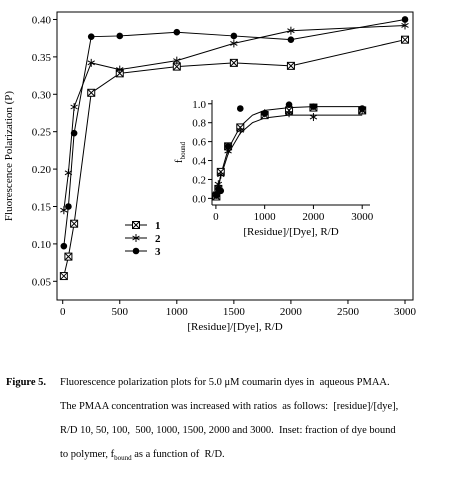 This screenshot has height=479, width=451. Describe the element at coordinates (234, 327) in the screenshot. I see `x-axis-label: [Residue]/[Dye], R/D` at that location.